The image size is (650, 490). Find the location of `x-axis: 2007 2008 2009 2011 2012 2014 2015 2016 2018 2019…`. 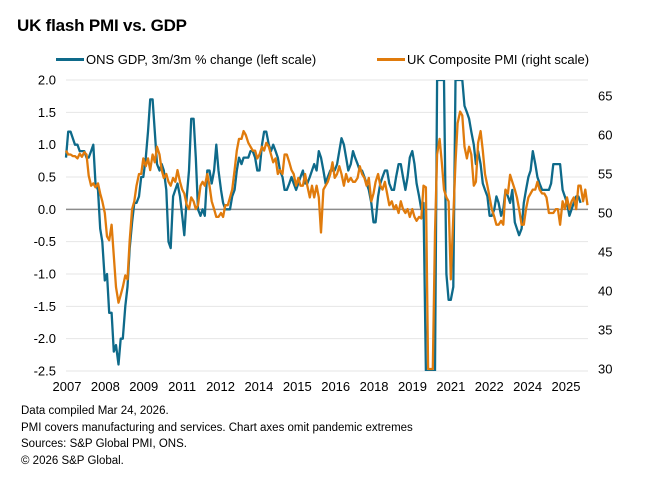

x-axis: 2007 2008 2009 2011 2012 2014 2015 2016 2018 2019… is located at coordinates (317, 386).